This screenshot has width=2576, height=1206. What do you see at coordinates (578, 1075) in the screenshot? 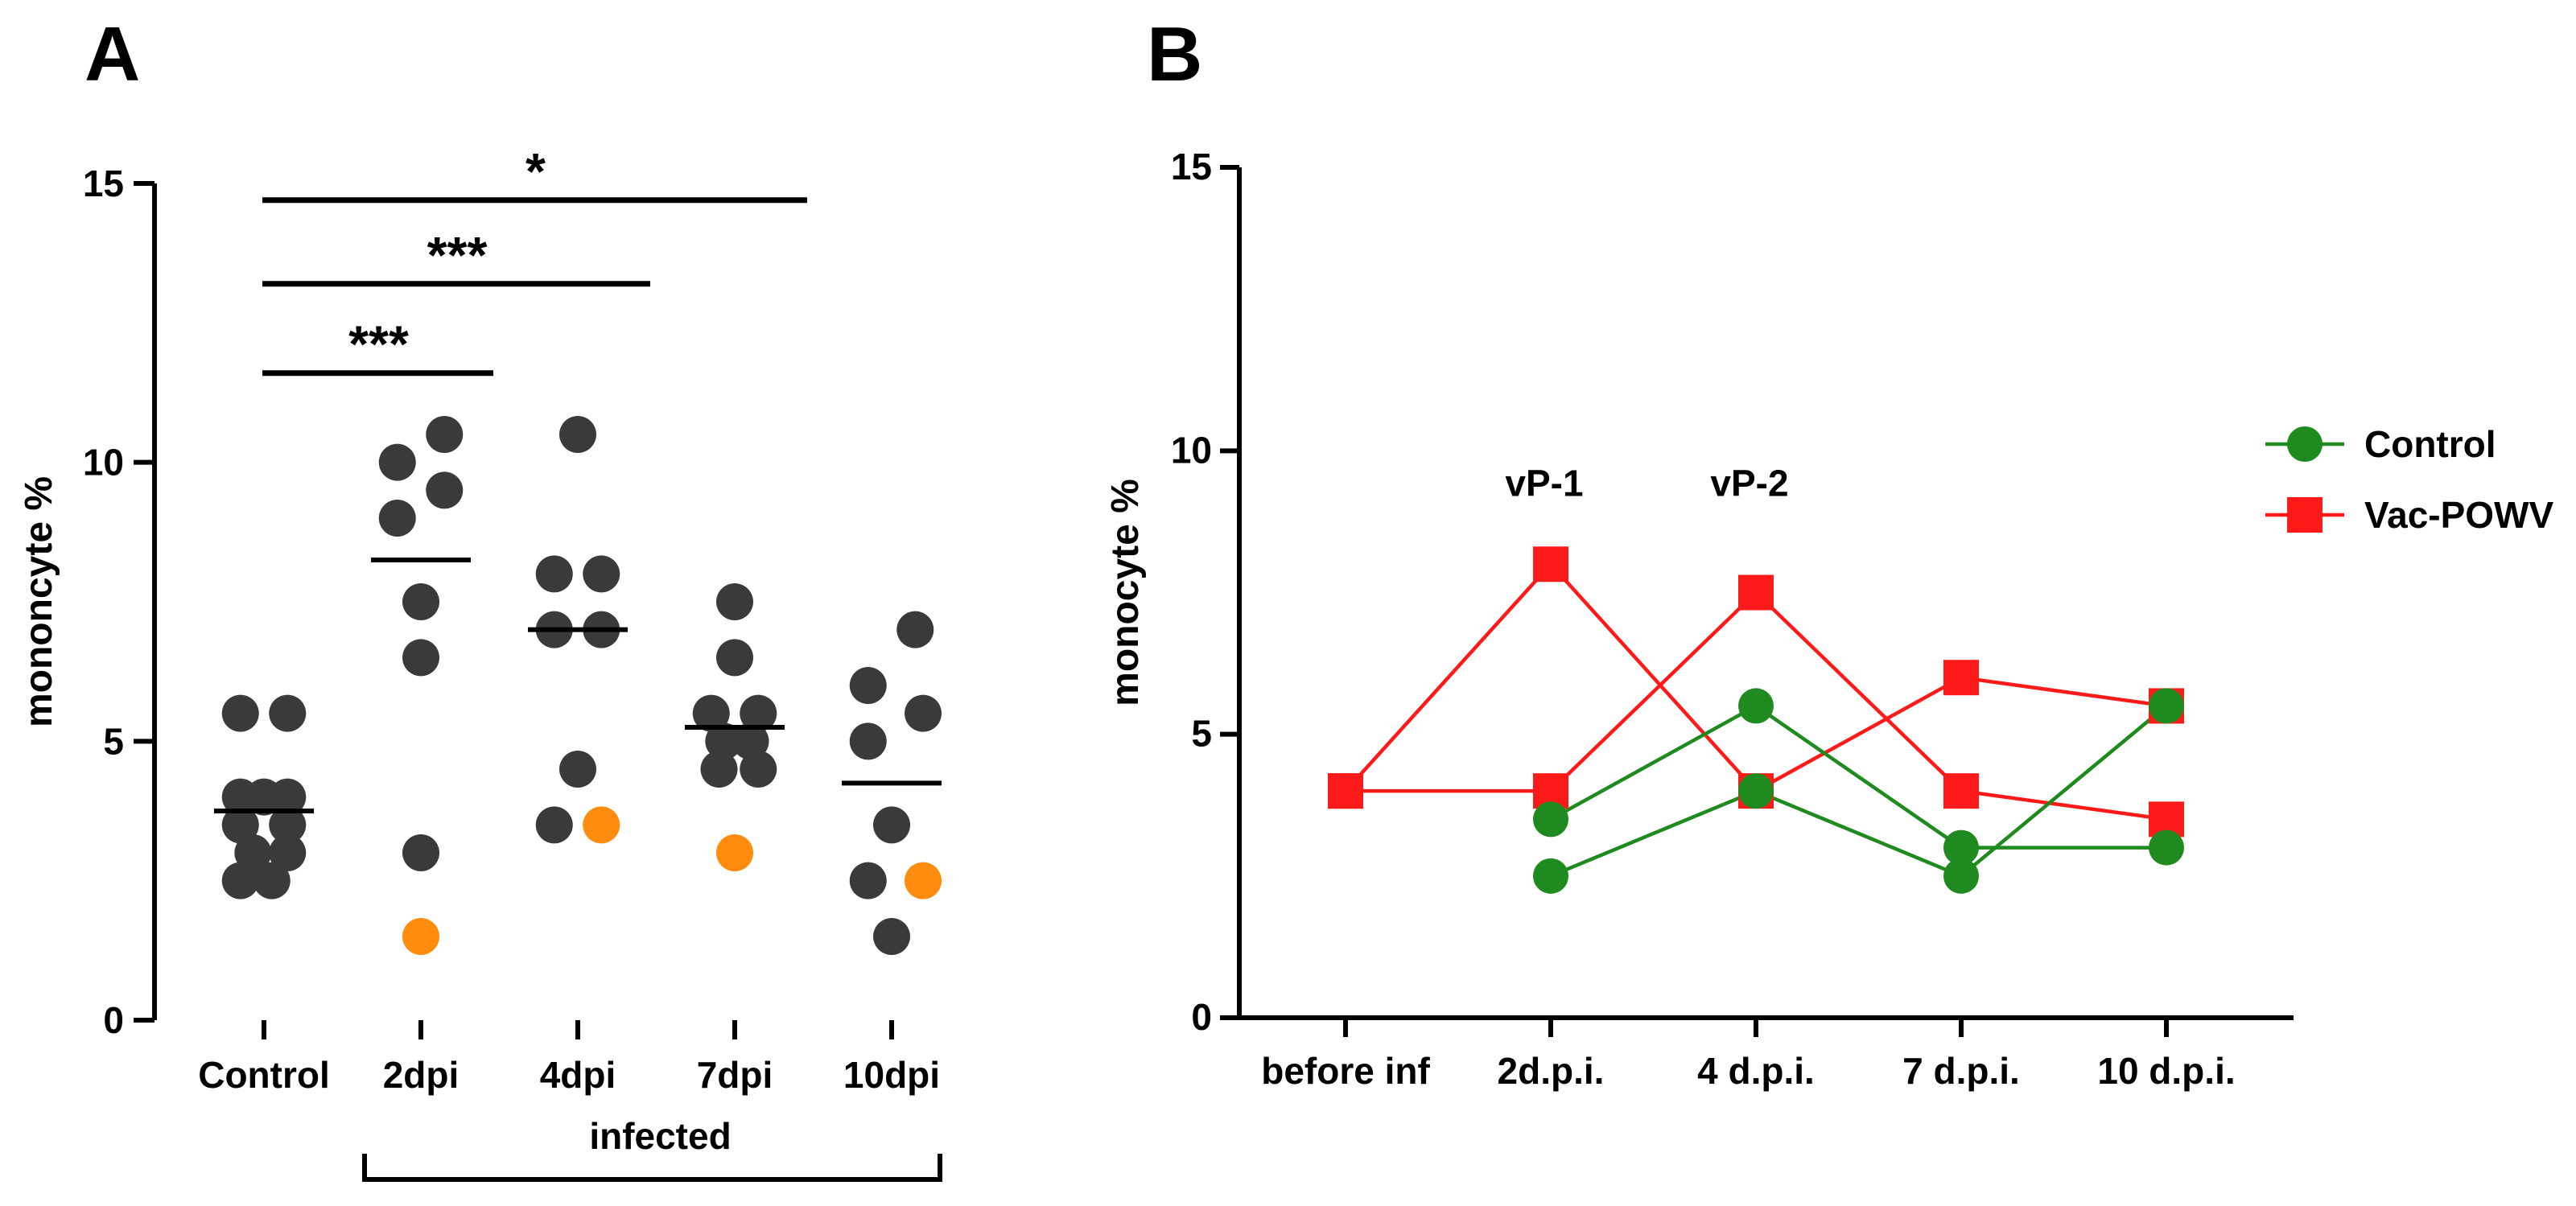
I see `panel-a-x-tick-label: 4dpi` at bounding box center [578, 1075].